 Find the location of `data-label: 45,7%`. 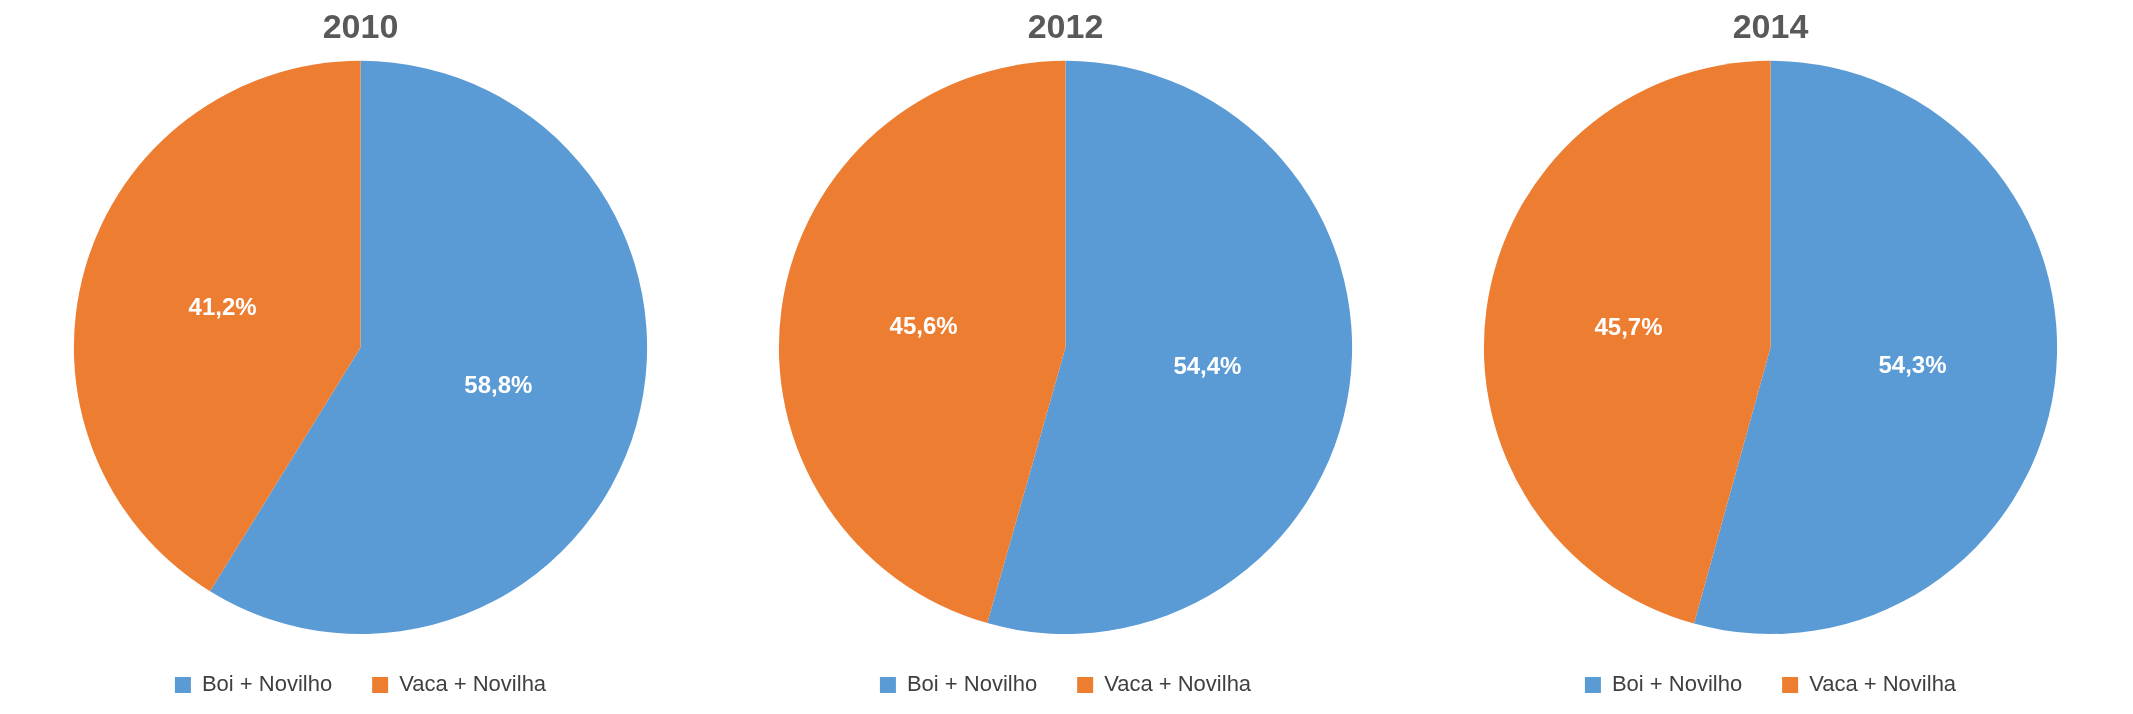

data-label: 45,7% is located at coordinates (1628, 326).